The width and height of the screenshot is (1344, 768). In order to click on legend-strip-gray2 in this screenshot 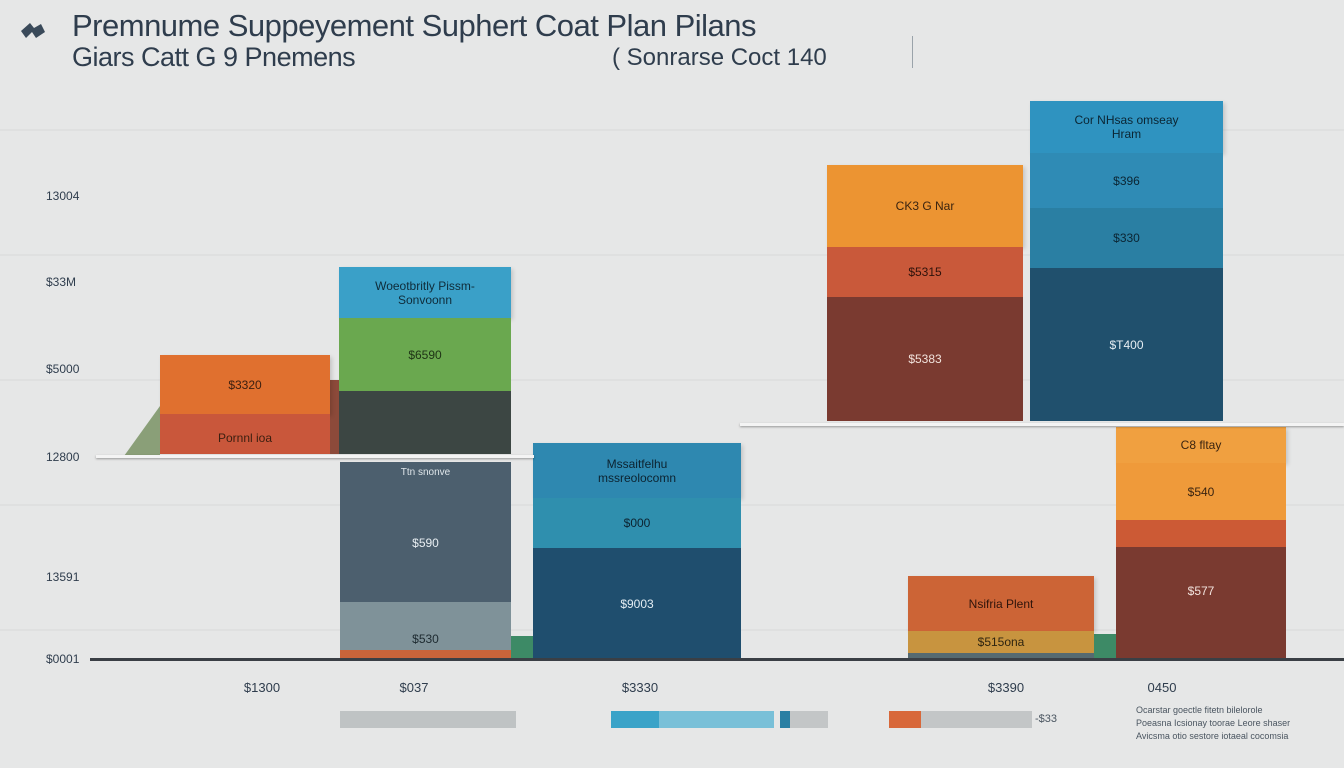, I will do `click(809, 719)`.